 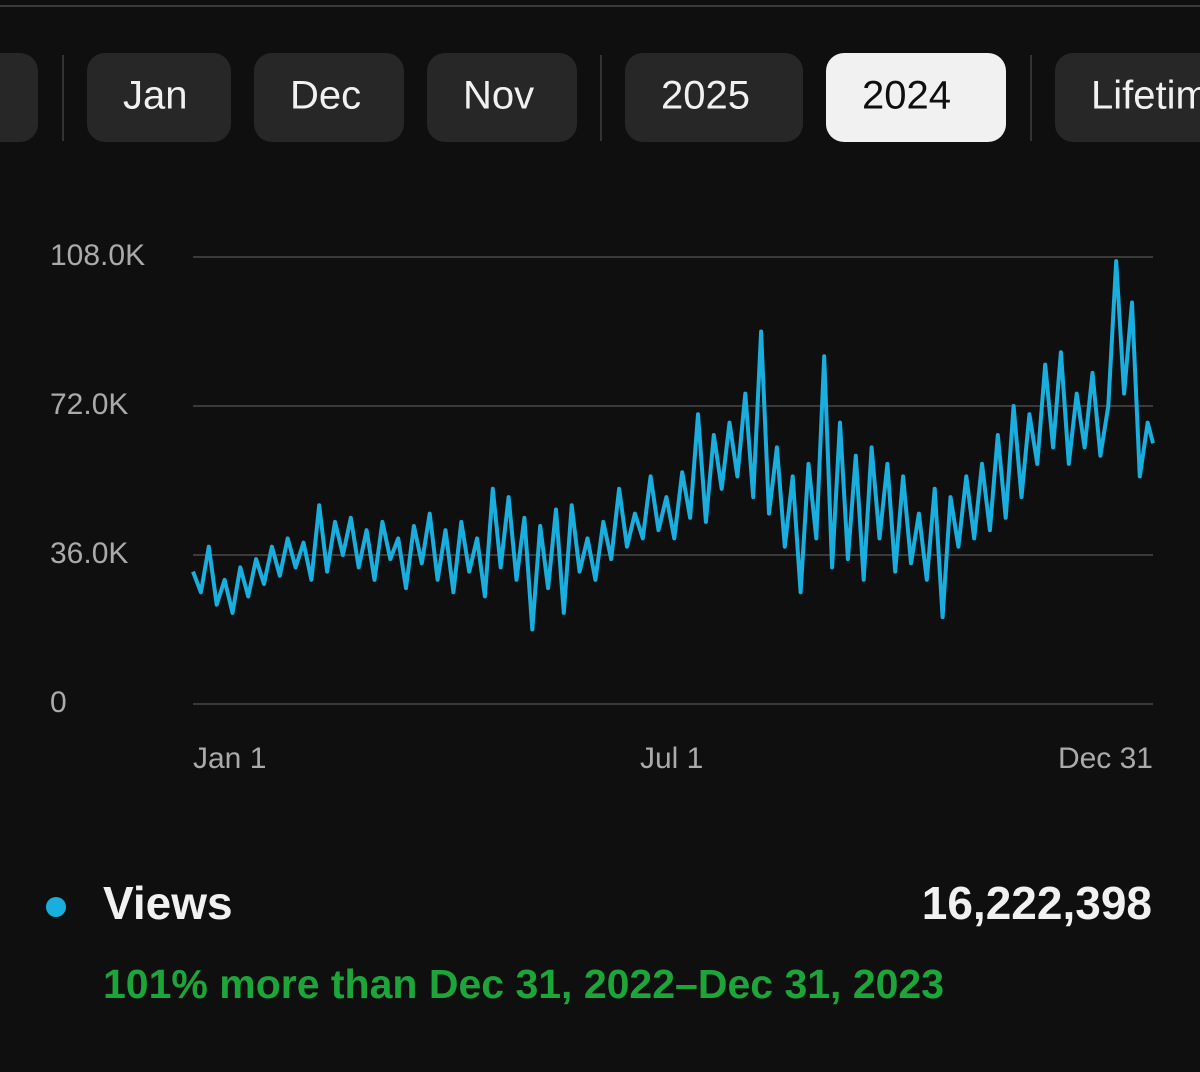 What do you see at coordinates (671, 758) in the screenshot?
I see `x-tick-label: Jul 1` at bounding box center [671, 758].